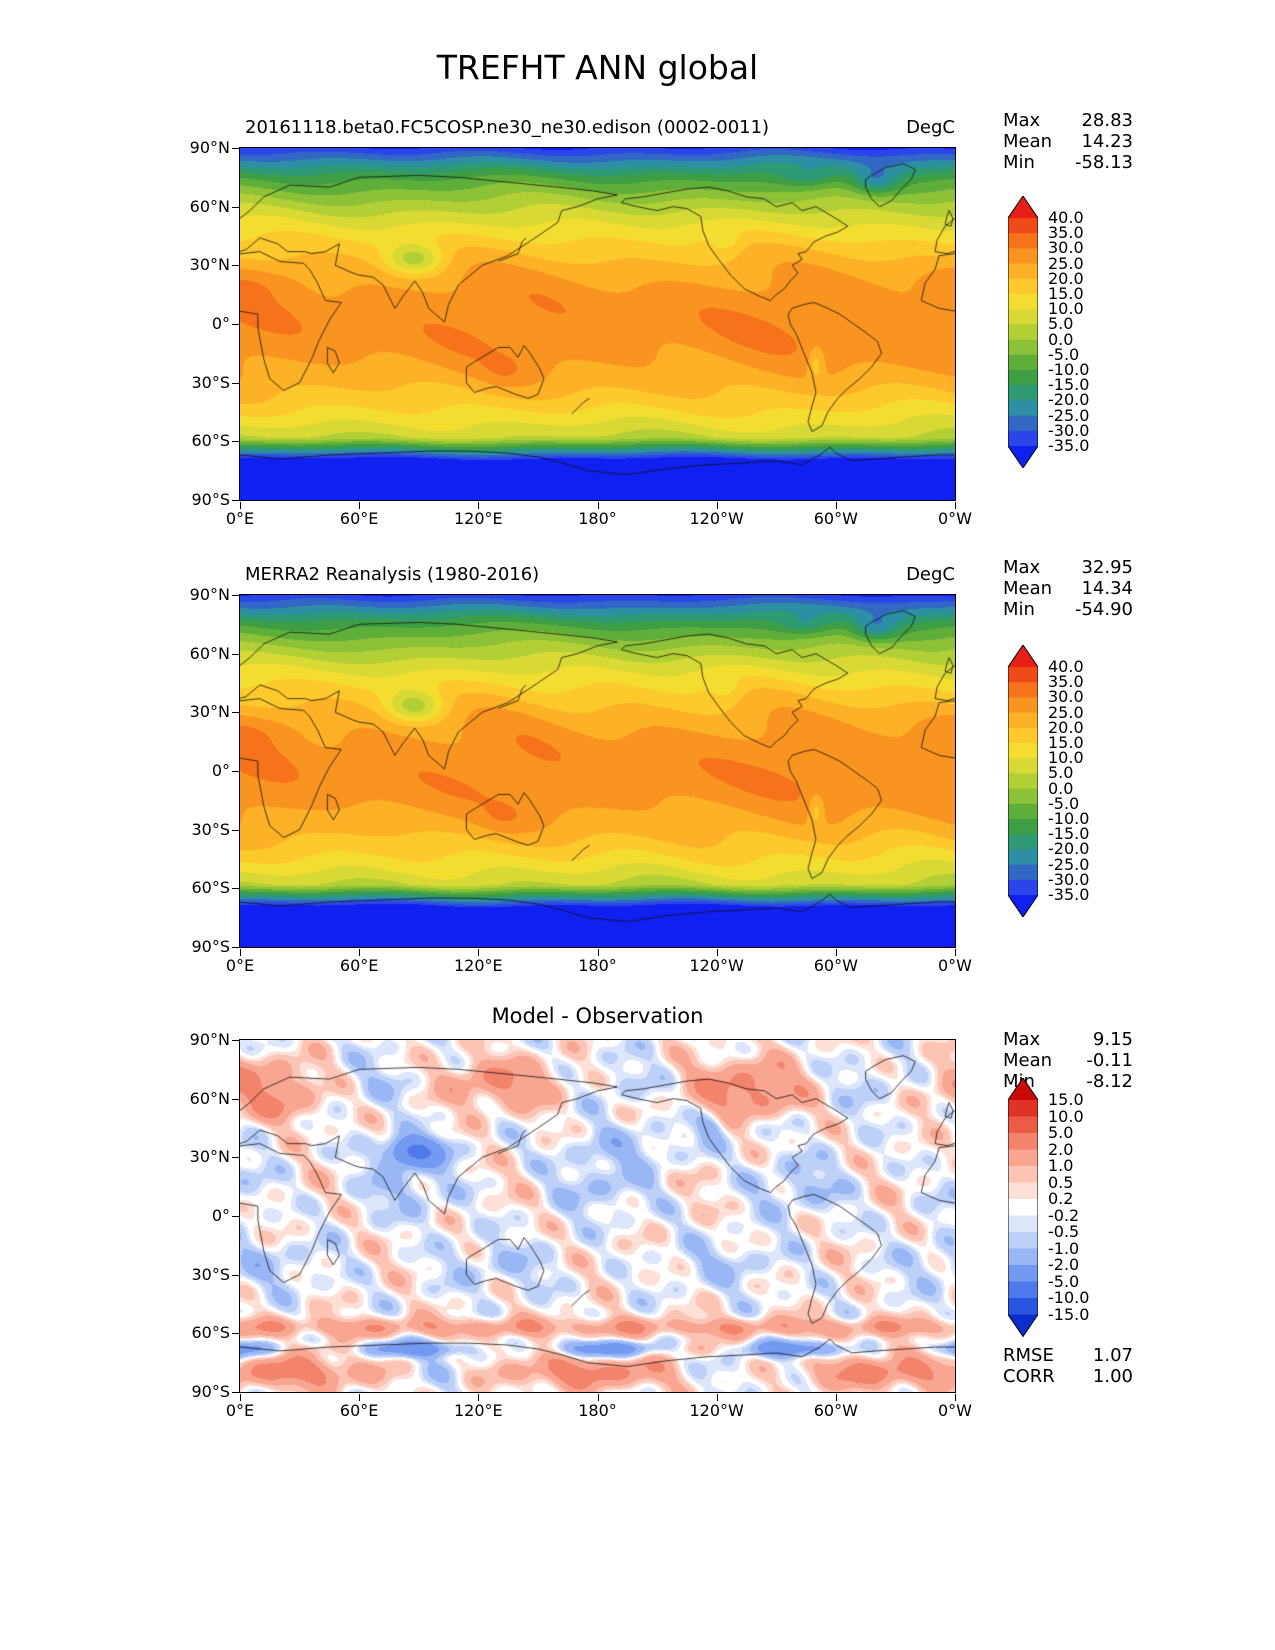 The width and height of the screenshot is (1275, 1650). What do you see at coordinates (1029, 1376) in the screenshot?
I see `corr-label: CORR` at bounding box center [1029, 1376].